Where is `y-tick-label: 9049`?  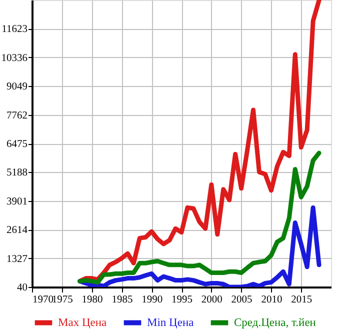
y-tick-label: 9049 is located at coordinates (17, 87).